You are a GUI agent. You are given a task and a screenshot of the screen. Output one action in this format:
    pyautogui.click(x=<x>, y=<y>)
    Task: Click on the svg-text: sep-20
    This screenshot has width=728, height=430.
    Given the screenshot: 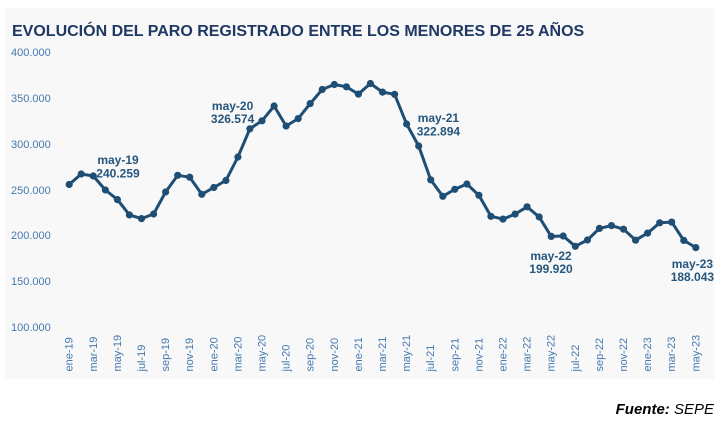 What is the action you would take?
    pyautogui.click(x=311, y=355)
    